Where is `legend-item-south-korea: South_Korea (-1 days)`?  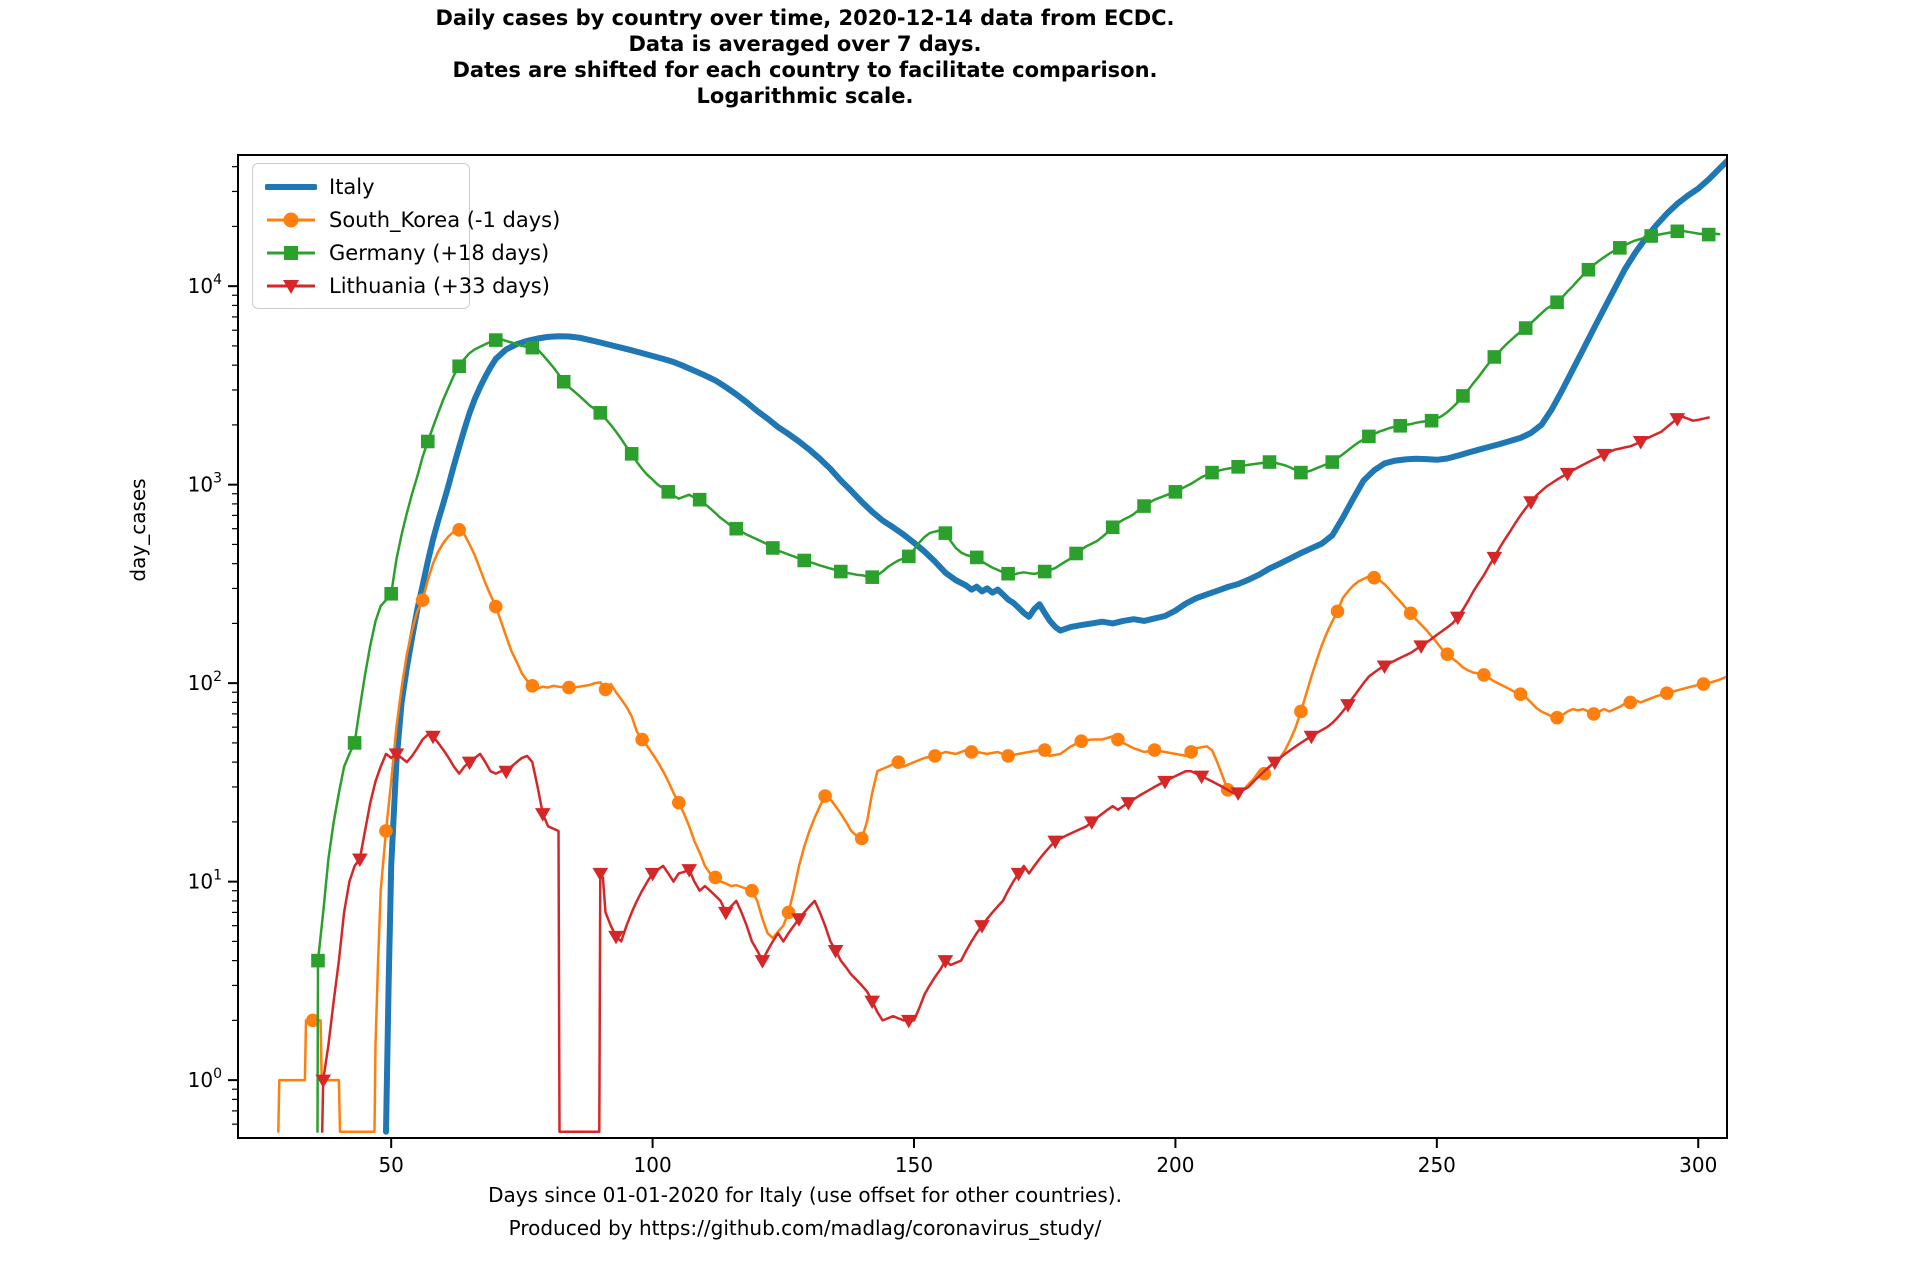
legend-item-south-korea: South_Korea (-1 days) is located at coordinates (406, 219).